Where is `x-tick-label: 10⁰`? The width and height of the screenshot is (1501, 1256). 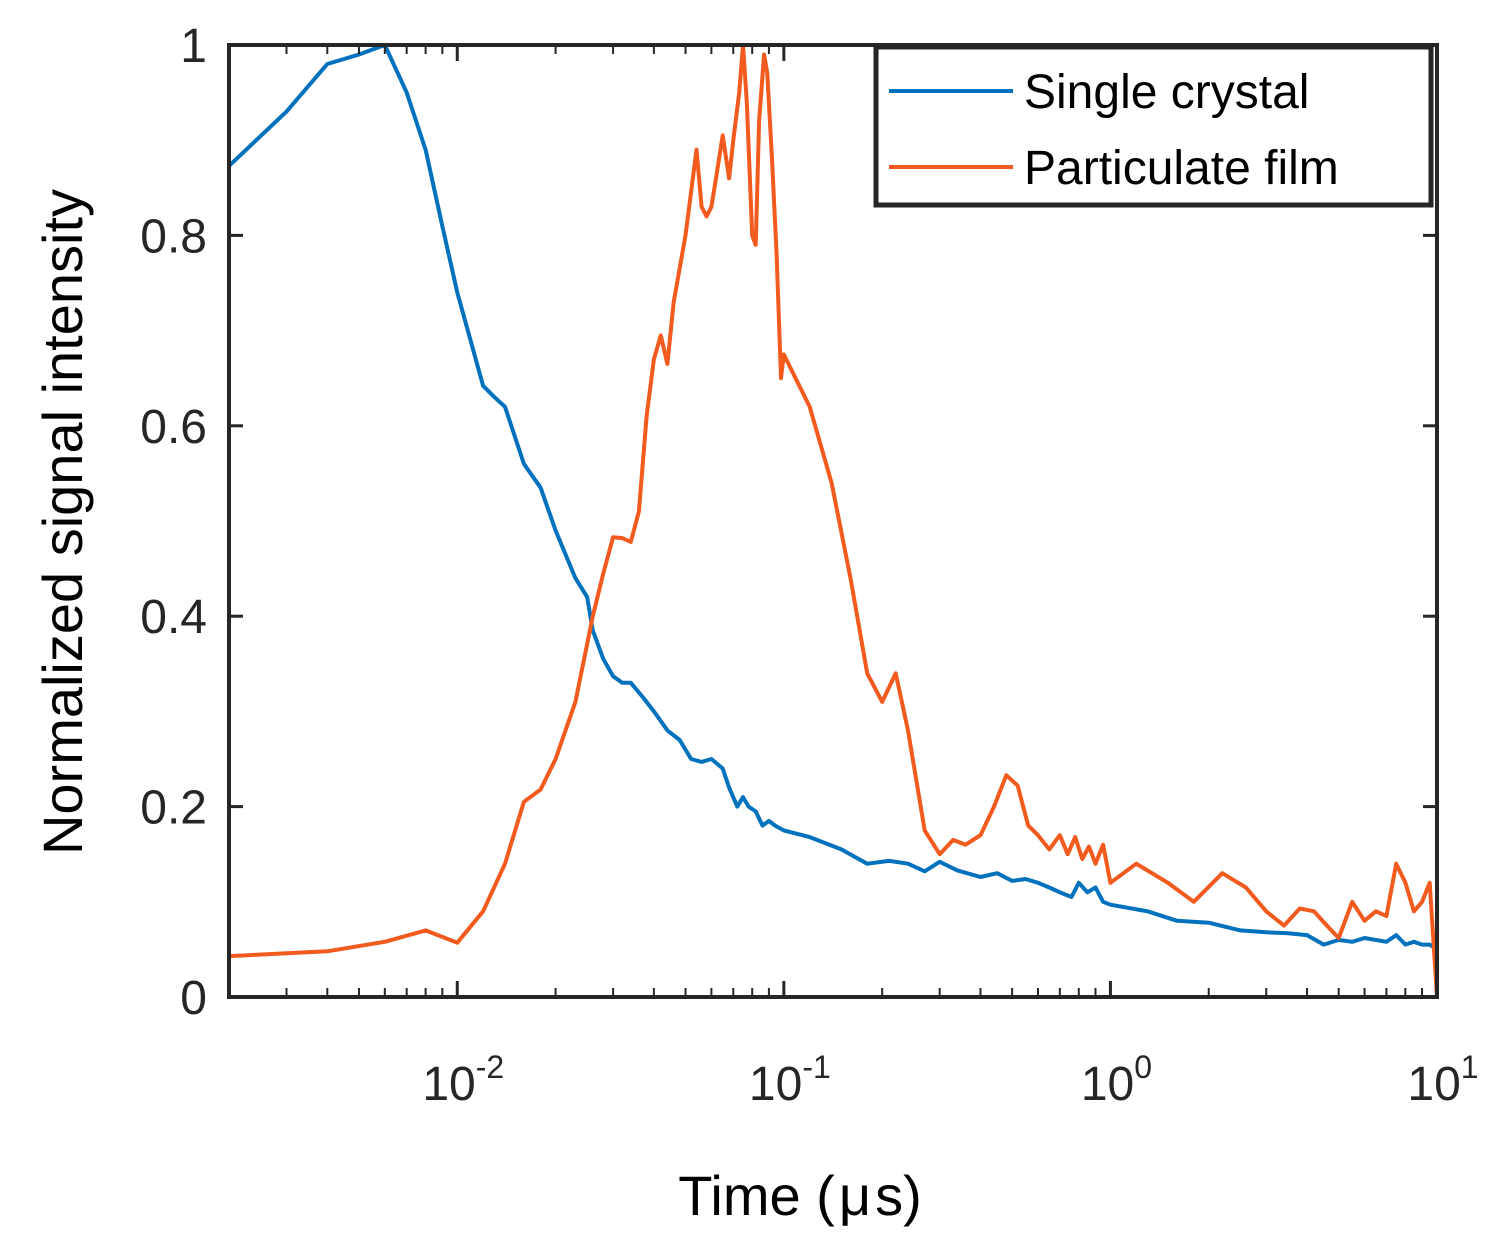
x-tick-label: 10⁰ is located at coordinates (1116, 1080).